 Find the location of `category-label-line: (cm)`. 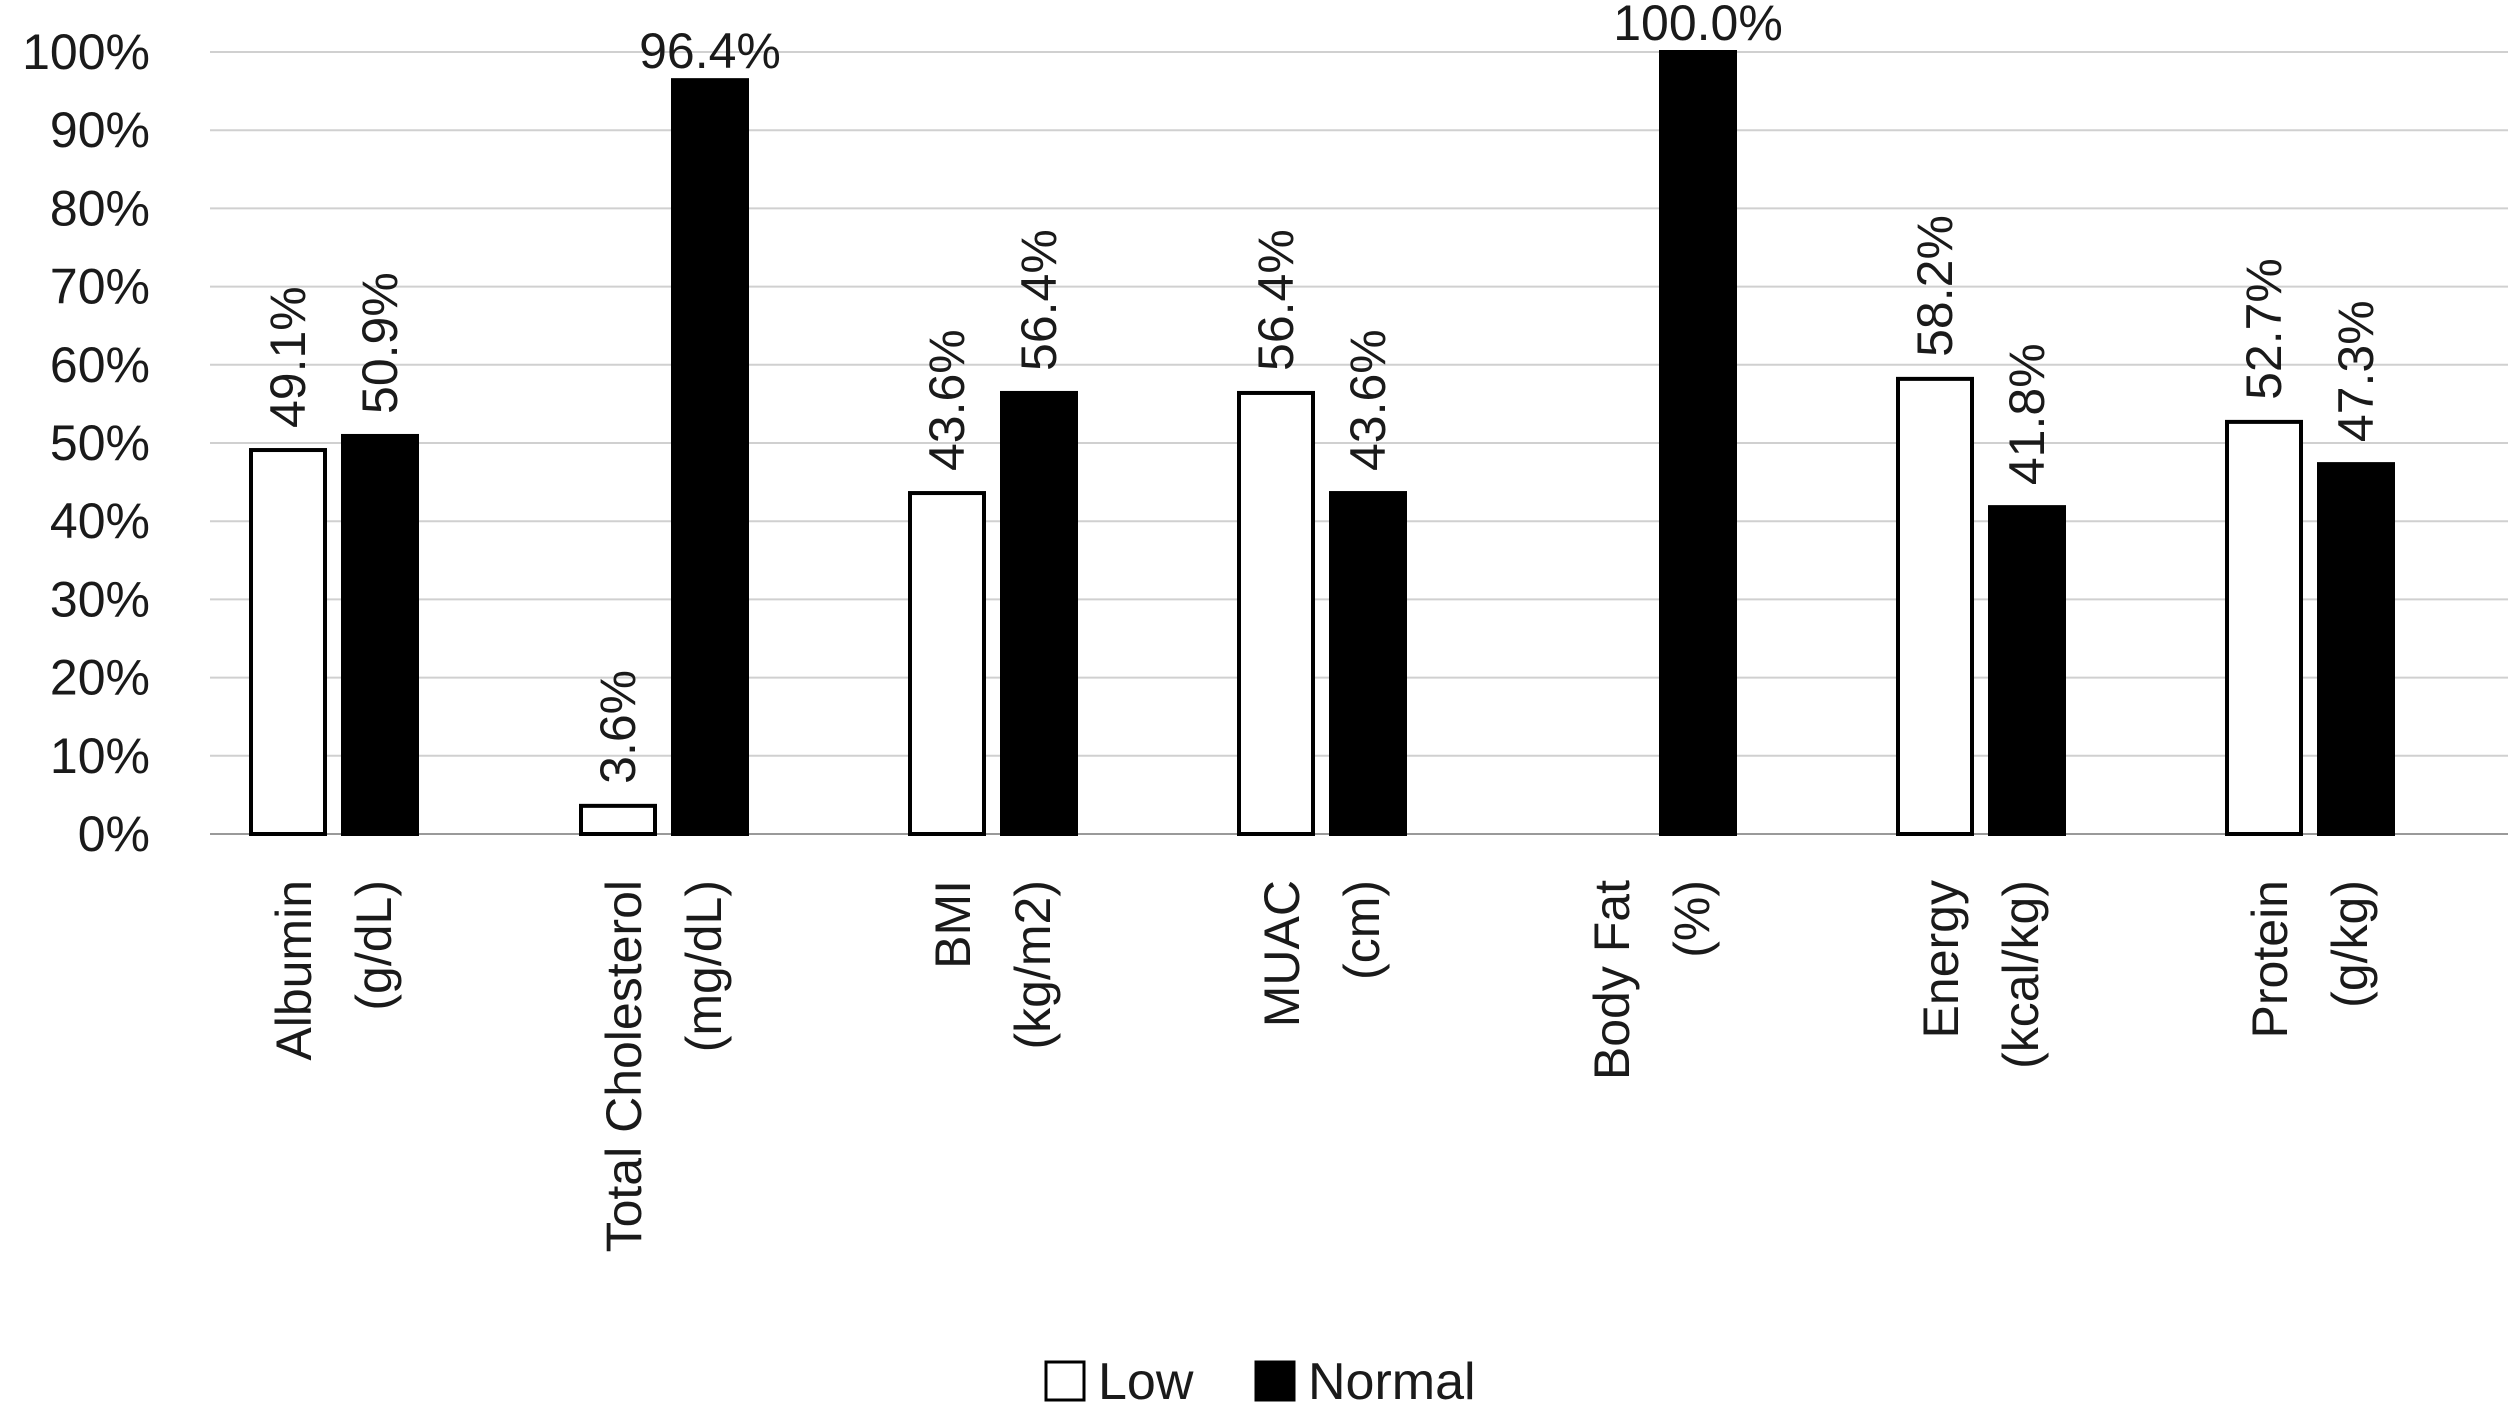

category-label-line: (cm) is located at coordinates (1362, 930).